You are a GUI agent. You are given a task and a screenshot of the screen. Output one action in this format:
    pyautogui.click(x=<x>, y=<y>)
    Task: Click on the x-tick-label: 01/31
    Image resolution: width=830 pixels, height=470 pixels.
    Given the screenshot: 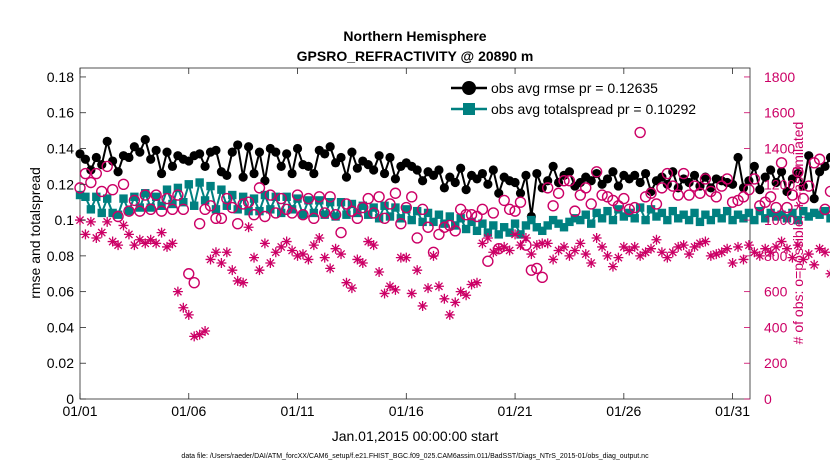 What is the action you would take?
    pyautogui.click(x=732, y=411)
    